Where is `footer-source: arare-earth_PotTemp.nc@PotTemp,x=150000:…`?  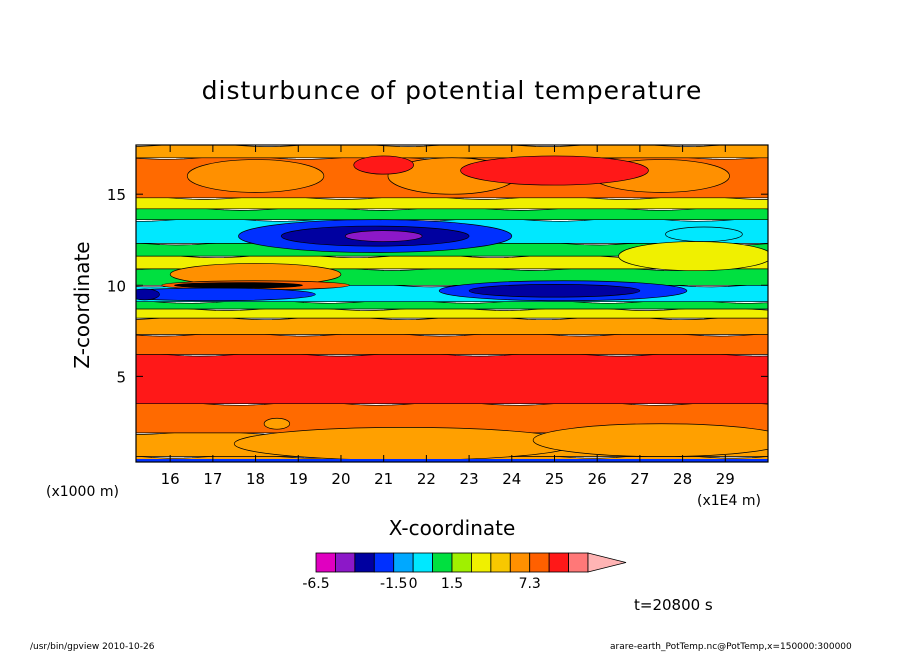 footer-source: arare-earth_PotTemp.nc@PotTemp,x=150000:… is located at coordinates (731, 647).